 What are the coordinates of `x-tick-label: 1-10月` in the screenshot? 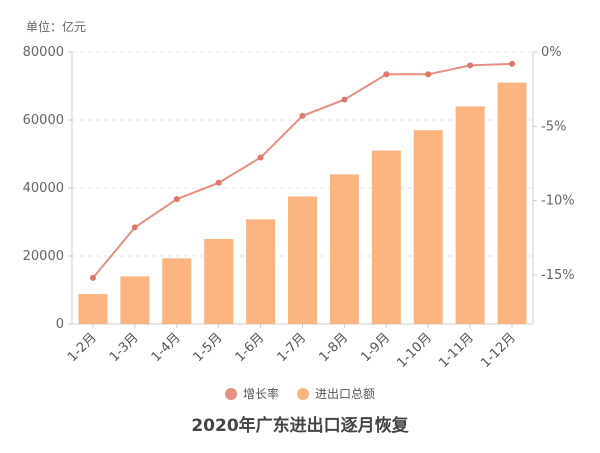 It's located at (414, 350).